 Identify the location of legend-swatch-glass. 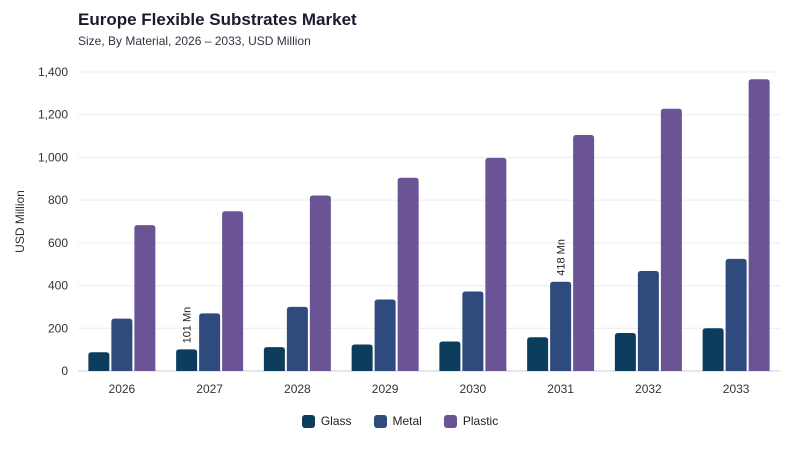
(308, 421).